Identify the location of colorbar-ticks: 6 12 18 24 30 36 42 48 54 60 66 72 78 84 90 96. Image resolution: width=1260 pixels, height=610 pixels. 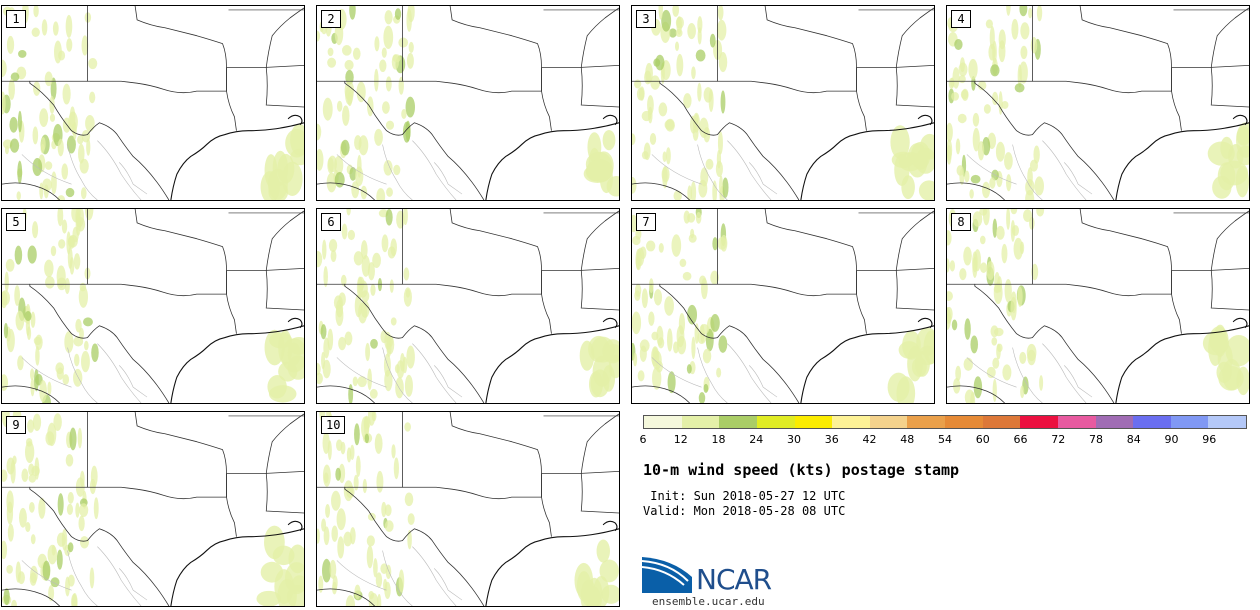
(943, 440).